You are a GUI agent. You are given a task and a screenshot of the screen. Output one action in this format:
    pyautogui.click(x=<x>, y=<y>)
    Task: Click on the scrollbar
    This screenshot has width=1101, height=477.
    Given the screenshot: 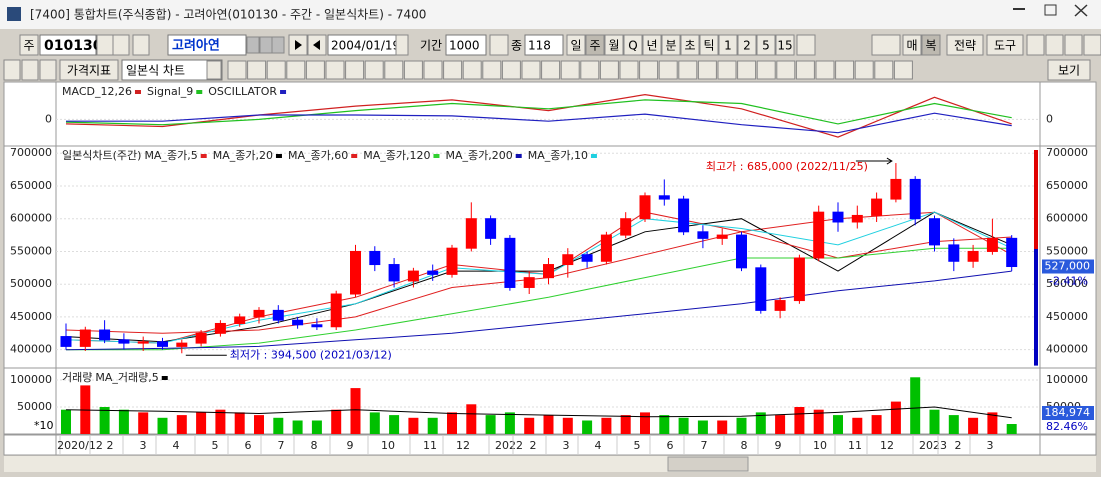 What is the action you would take?
    pyautogui.click(x=550, y=464)
    